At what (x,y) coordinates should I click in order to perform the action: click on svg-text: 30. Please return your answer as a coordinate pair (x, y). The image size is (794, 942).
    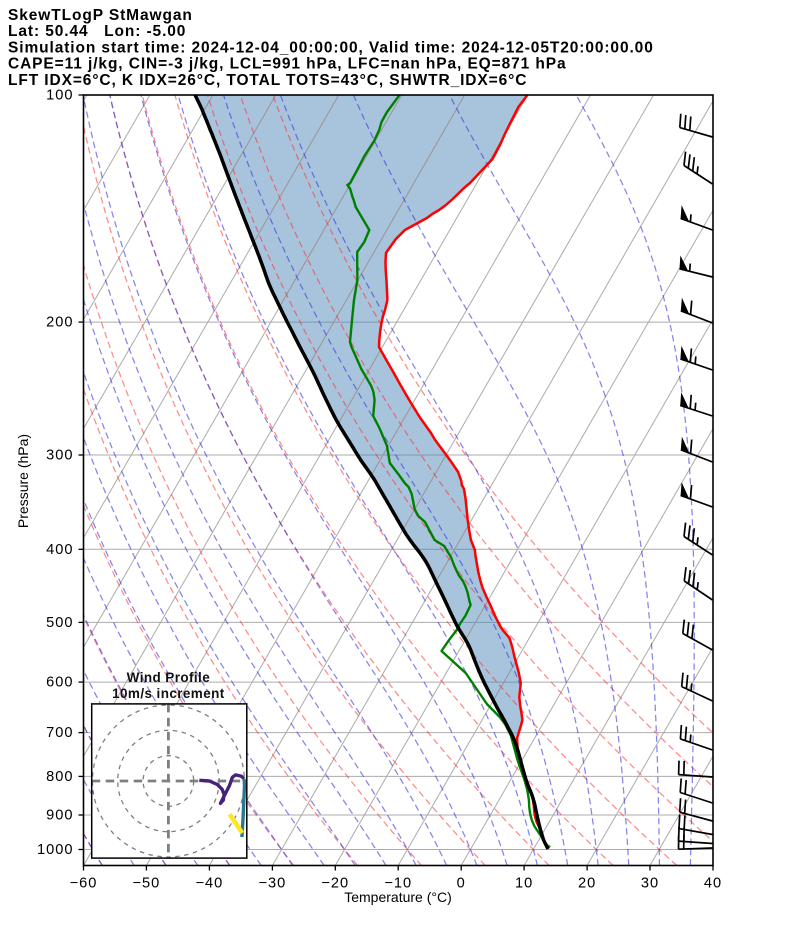
    Looking at the image, I should click on (650, 884).